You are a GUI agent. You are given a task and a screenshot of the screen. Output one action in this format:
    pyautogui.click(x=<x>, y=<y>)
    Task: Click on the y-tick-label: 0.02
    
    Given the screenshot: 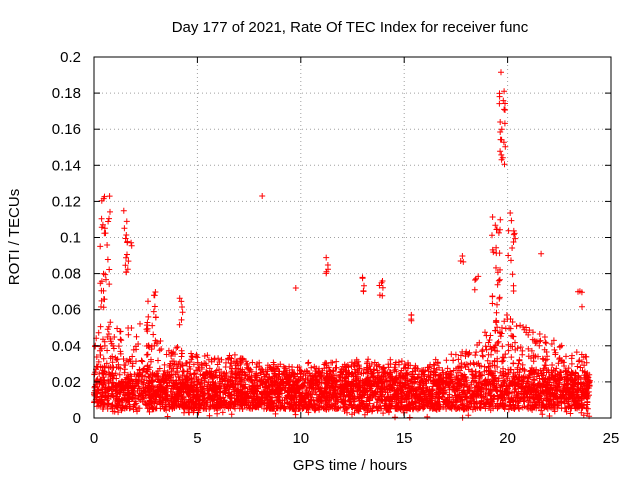 What is the action you would take?
    pyautogui.click(x=66, y=382)
    